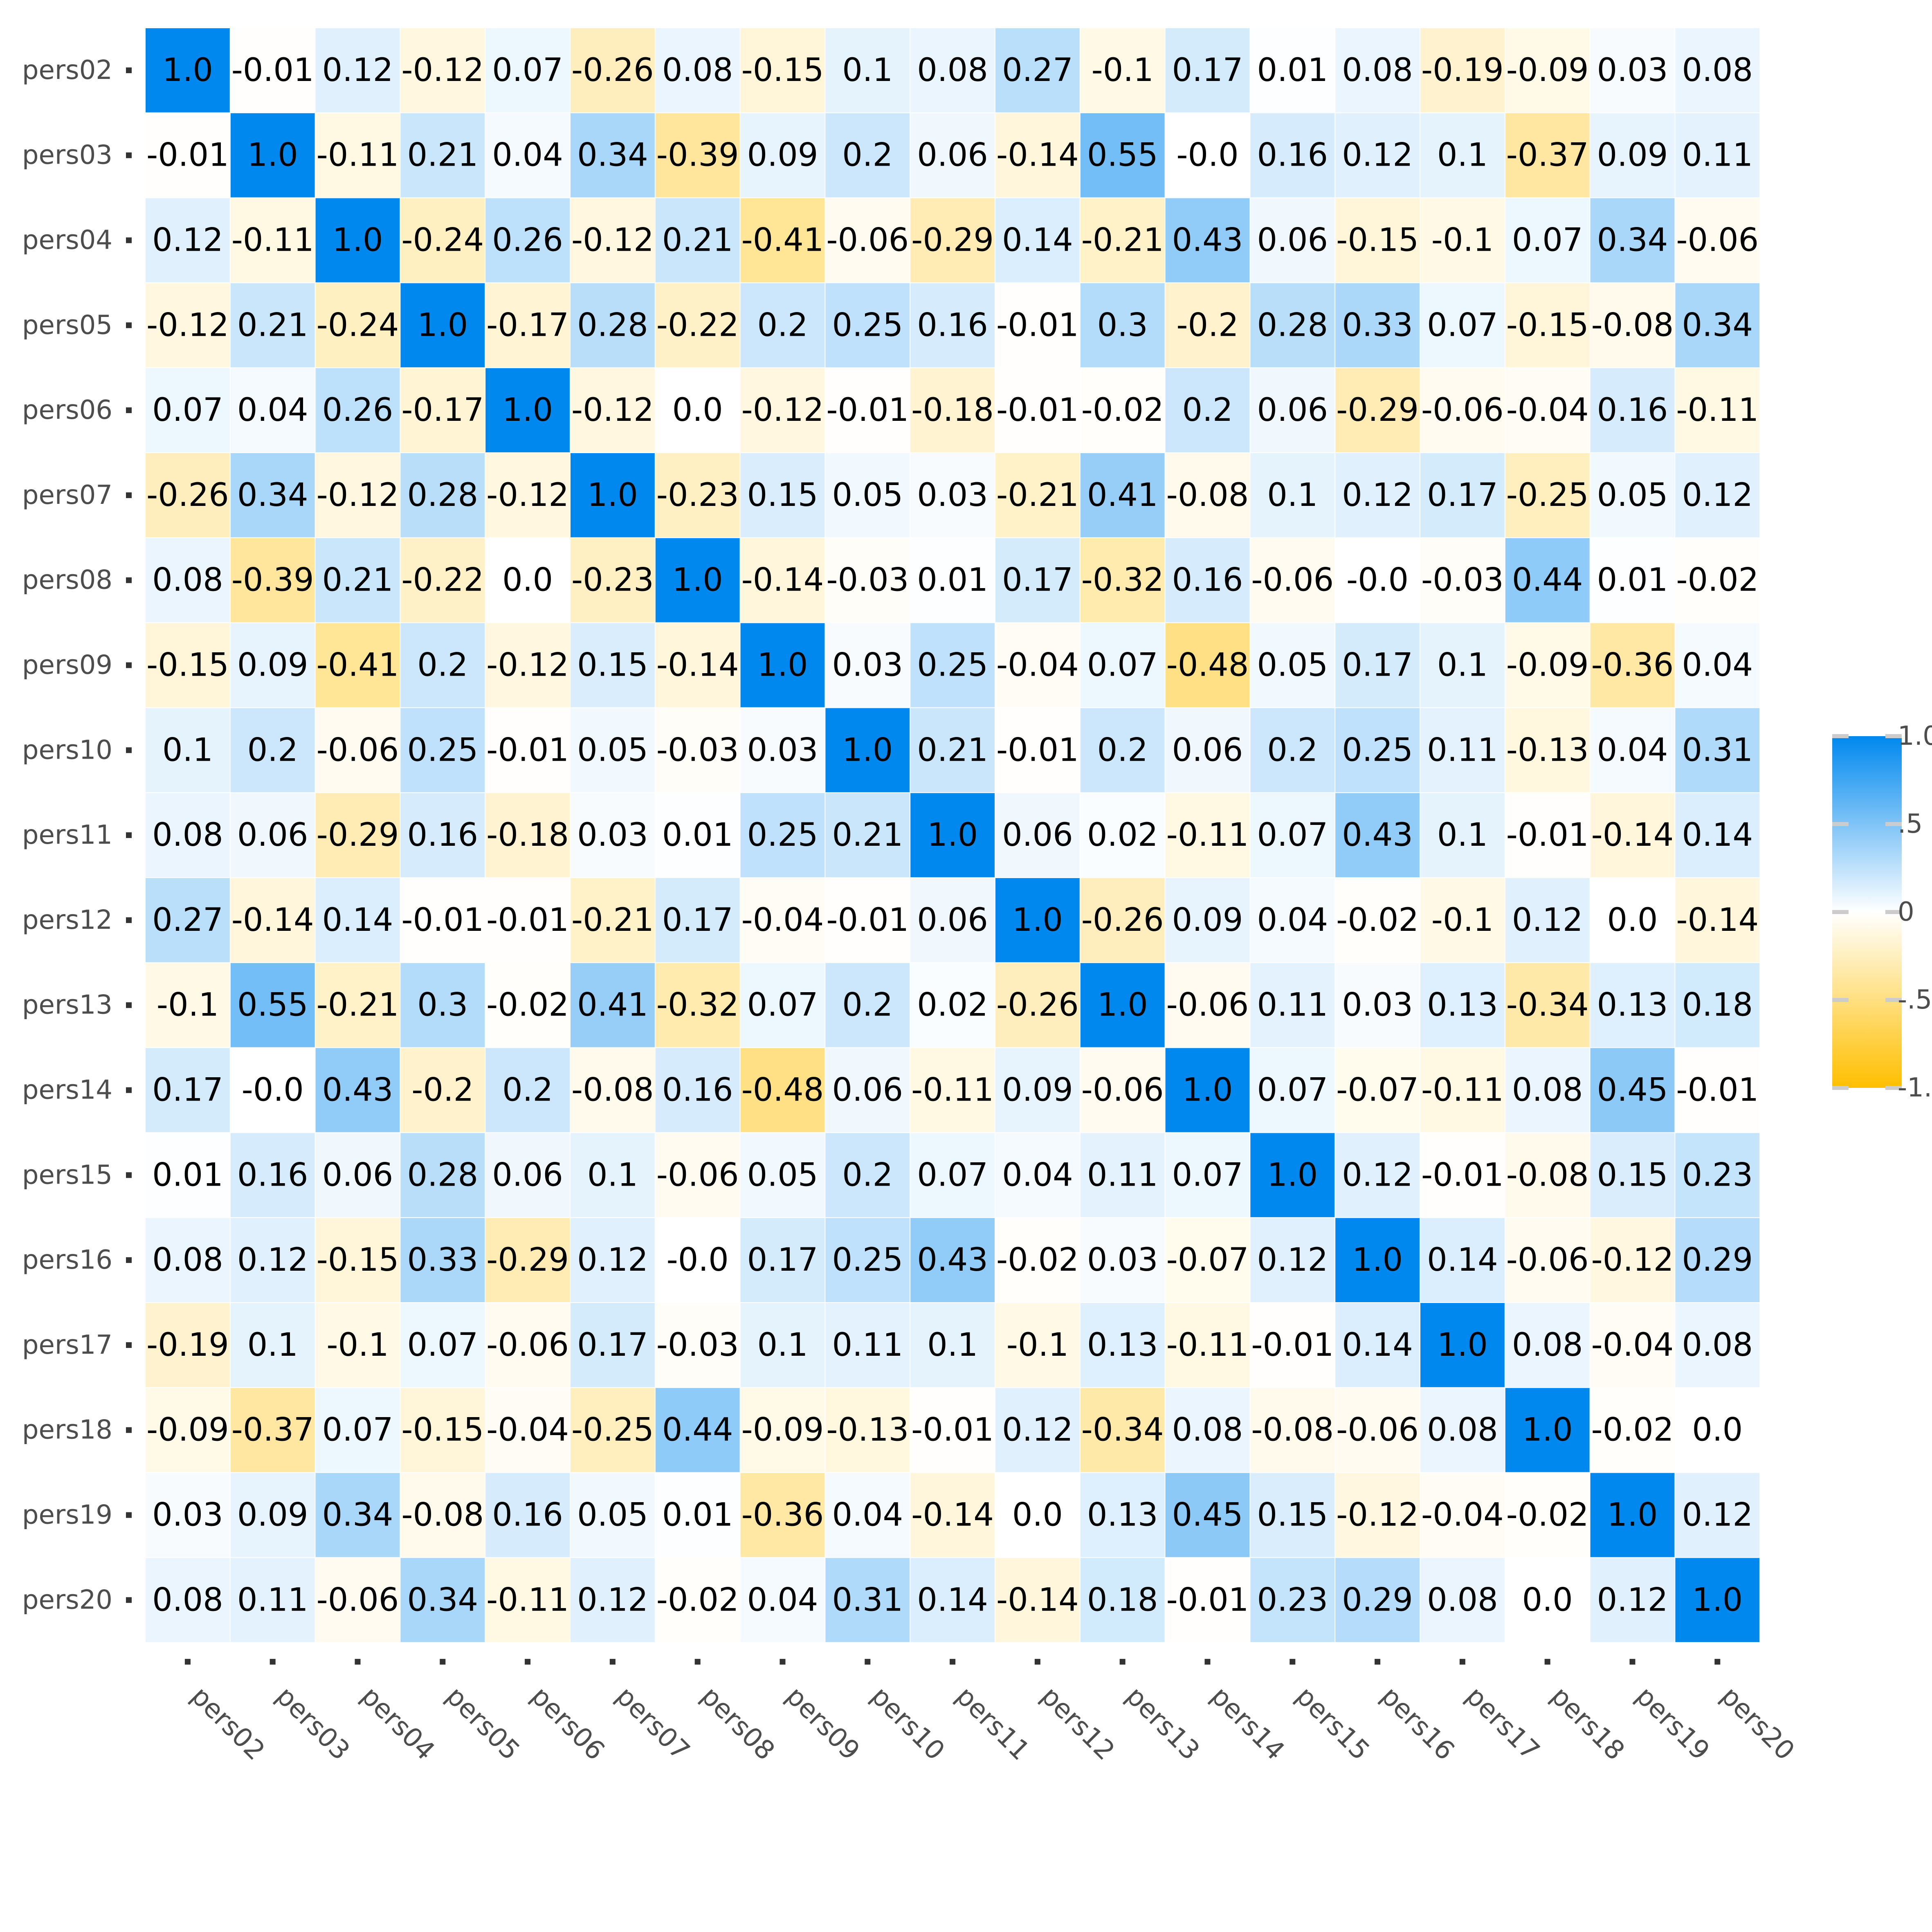 This screenshot has width=1932, height=1932. I want to click on heatmap-cell-pers08-pers11, so click(953, 580).